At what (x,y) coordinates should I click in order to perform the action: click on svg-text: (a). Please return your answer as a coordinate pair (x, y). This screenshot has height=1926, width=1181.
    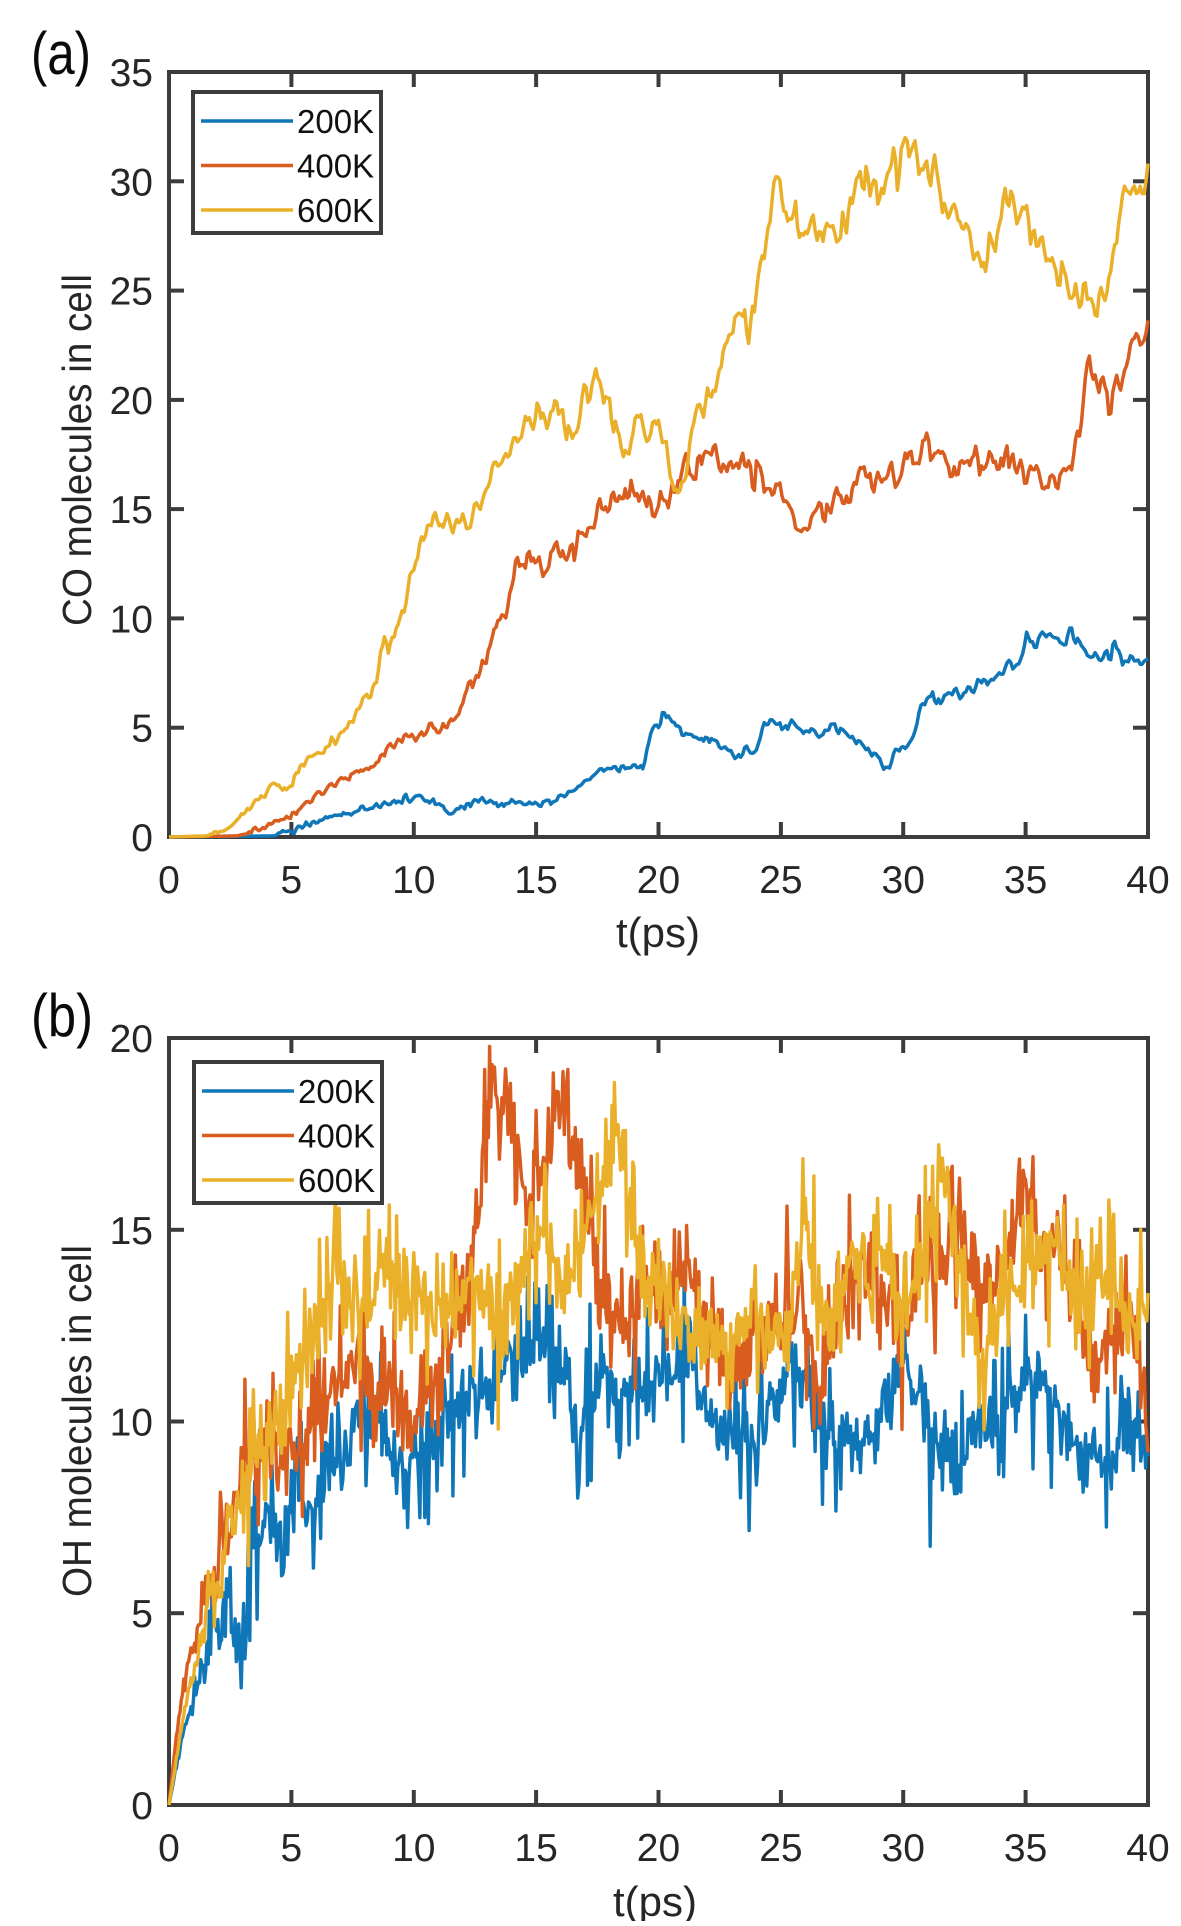
    Looking at the image, I should click on (61, 53).